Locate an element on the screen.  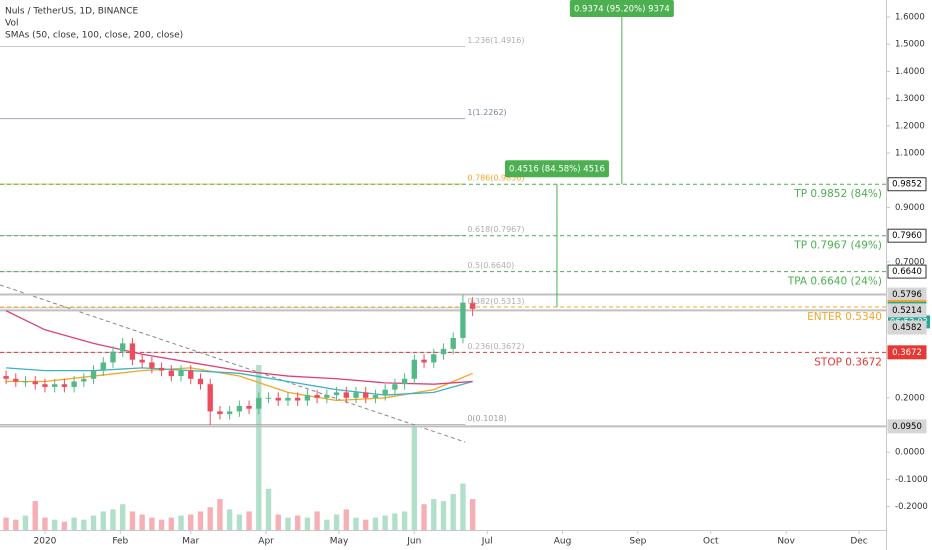
y-tick-label: 1.4000 is located at coordinates (910, 72).